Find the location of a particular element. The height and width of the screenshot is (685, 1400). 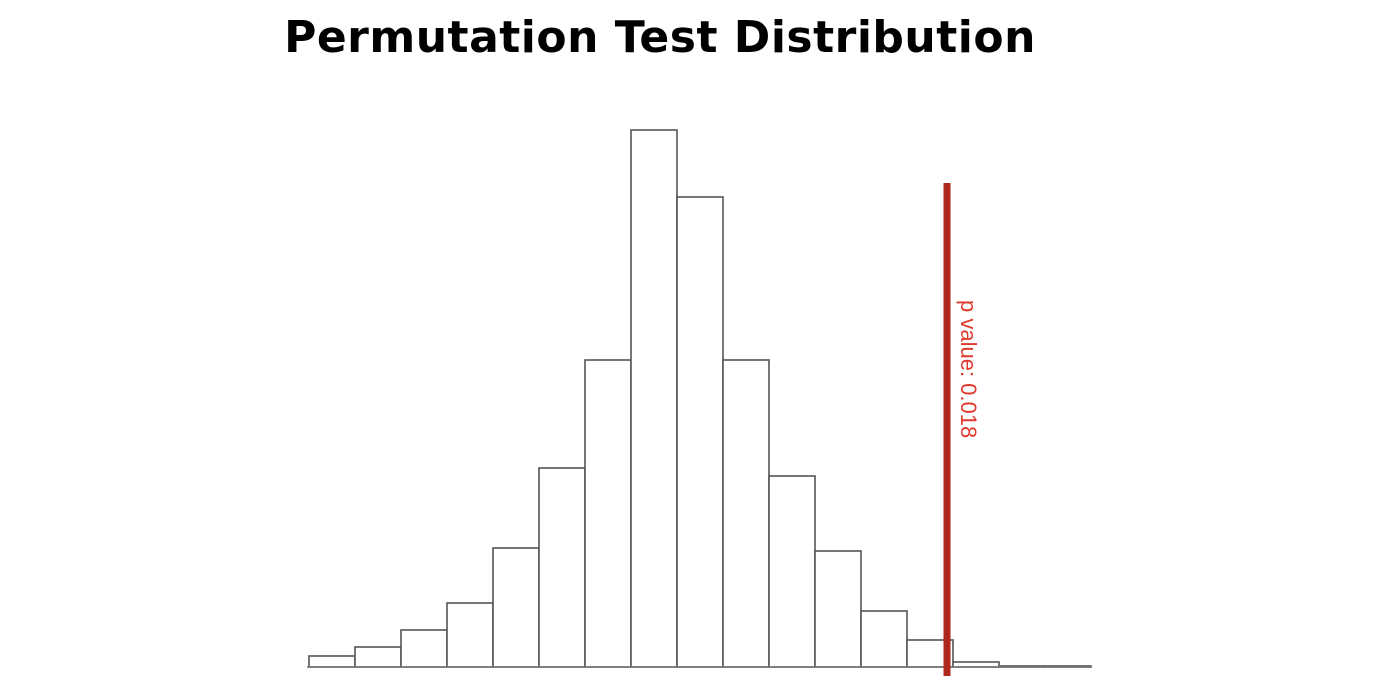

chart-title: Permutation Test Distribution is located at coordinates (660, 37).